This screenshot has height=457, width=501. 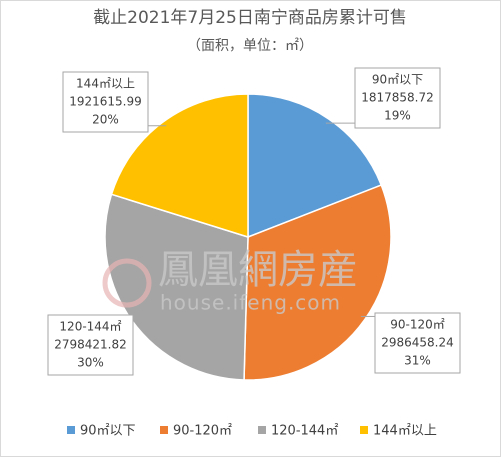 What do you see at coordinates (250, 46) in the screenshot?
I see `chart-subtitle: （面积，单位：㎡）` at bounding box center [250, 46].